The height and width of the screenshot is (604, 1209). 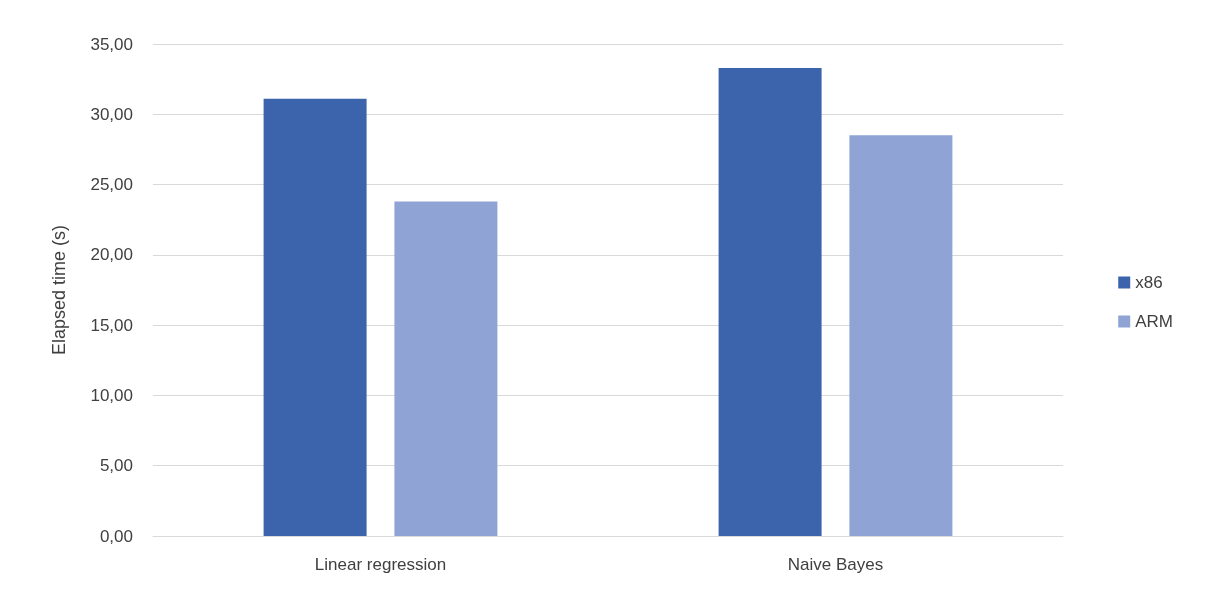 What do you see at coordinates (380, 564) in the screenshot?
I see `x-tick-label: Linear regression` at bounding box center [380, 564].